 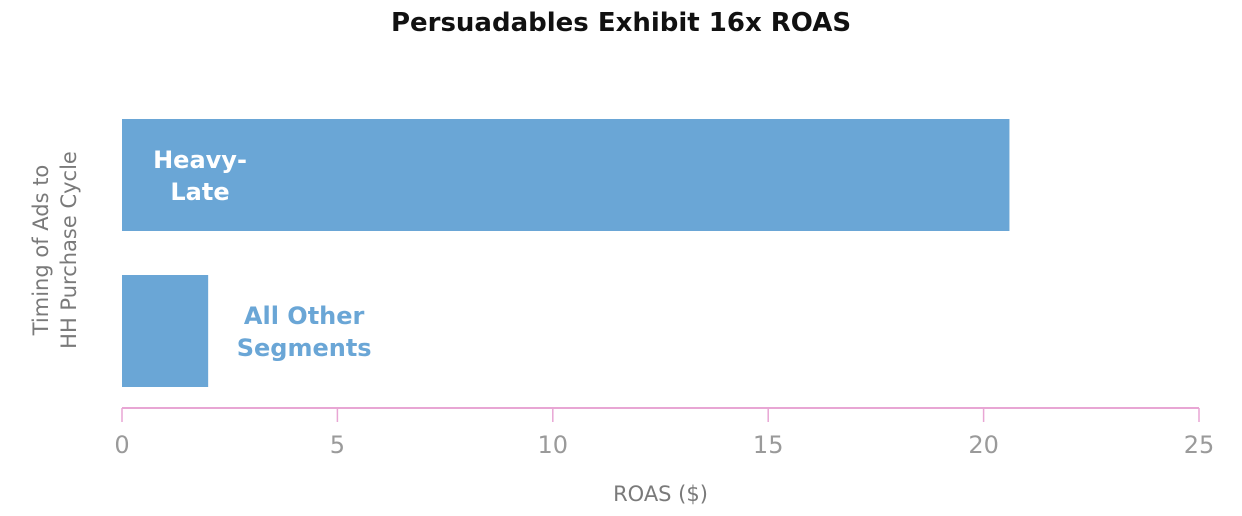 What do you see at coordinates (621, 23) in the screenshot?
I see `chart-title: Persuadables Exhibit 16x ROAS` at bounding box center [621, 23].